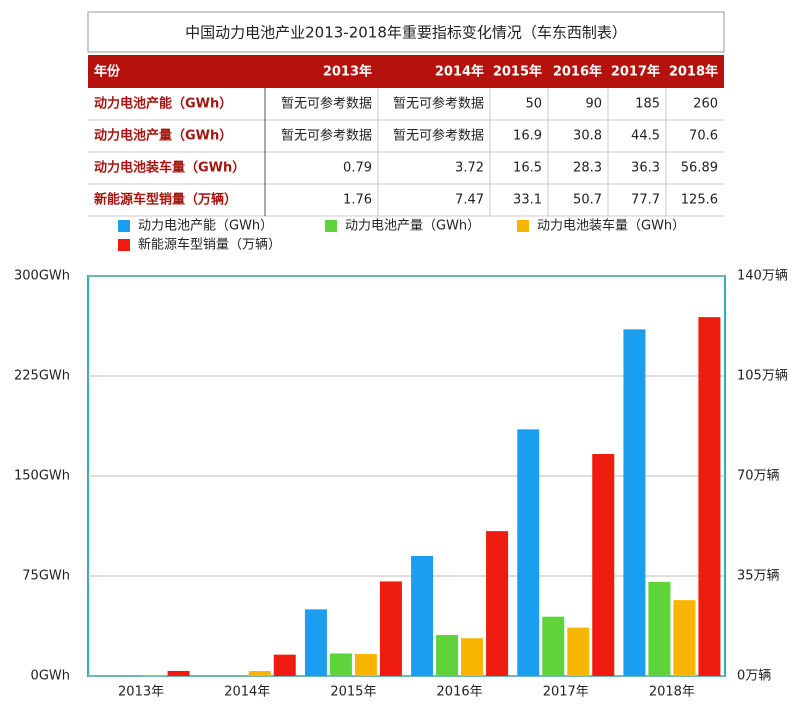  Describe the element at coordinates (469, 168) in the screenshot. I see `table-cell: 3.72` at that location.